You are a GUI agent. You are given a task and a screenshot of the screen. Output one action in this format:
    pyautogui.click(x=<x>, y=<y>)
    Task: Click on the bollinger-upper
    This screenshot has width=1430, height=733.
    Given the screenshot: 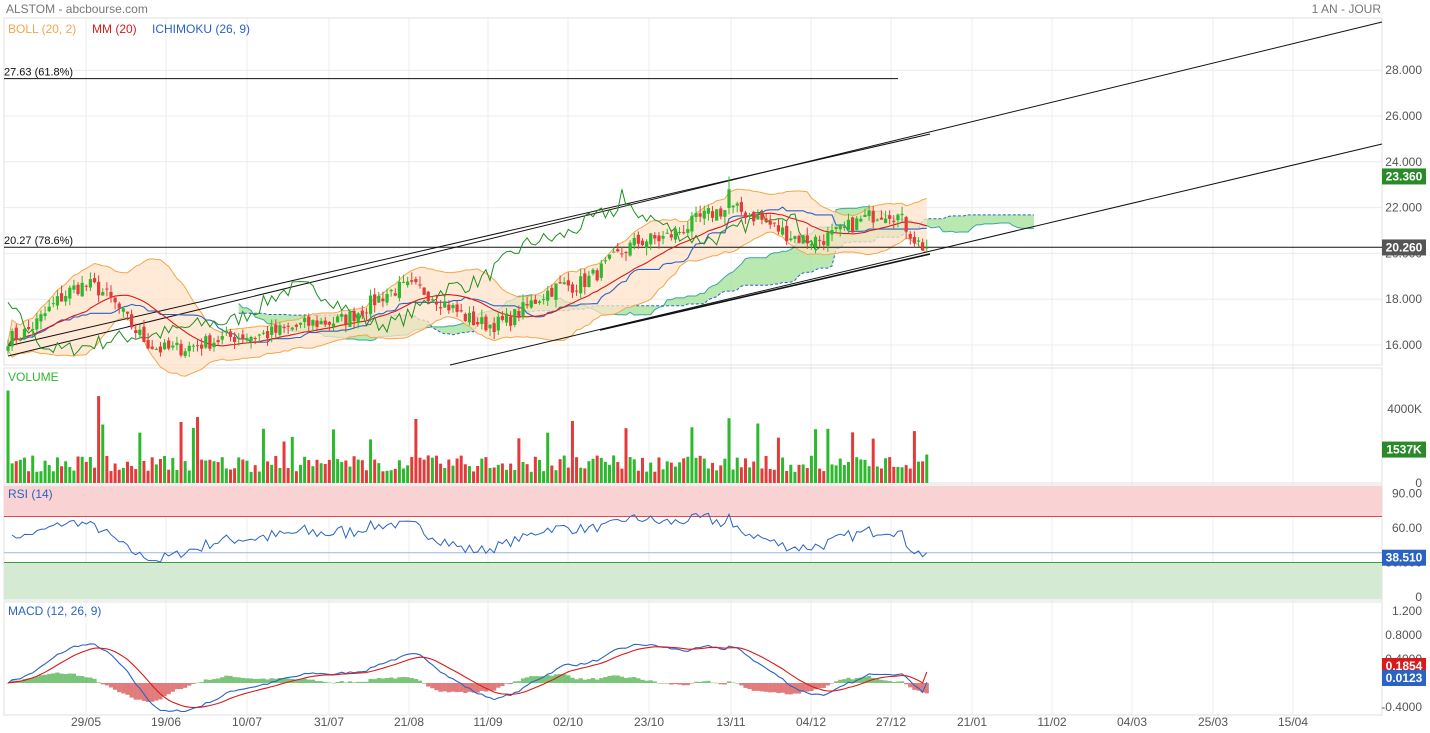 What is the action you would take?
    pyautogui.click(x=467, y=265)
    